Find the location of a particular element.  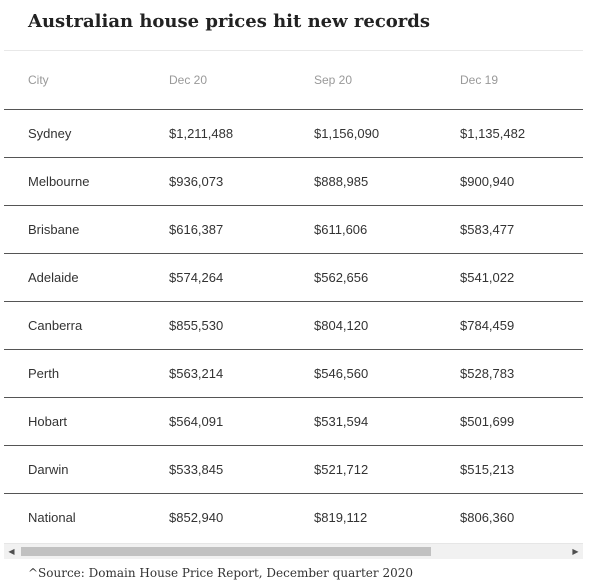

cell-sep-20: $546,560 is located at coordinates (363, 373).